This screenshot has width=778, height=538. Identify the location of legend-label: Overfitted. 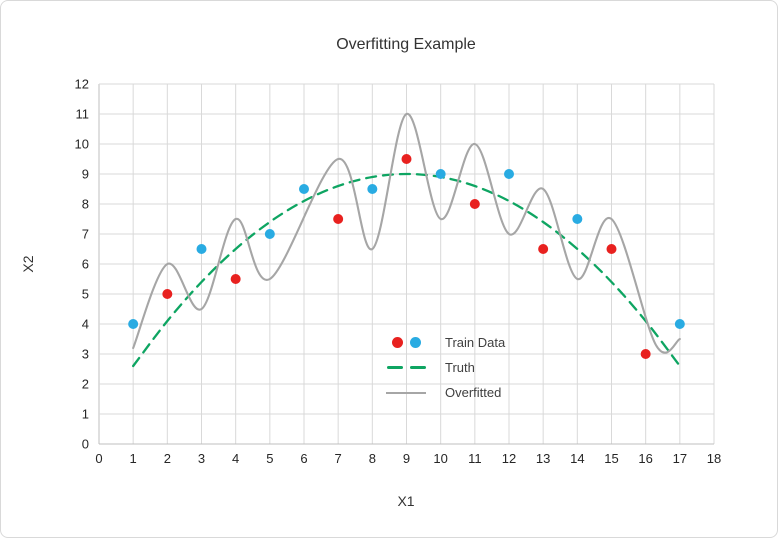
(473, 392).